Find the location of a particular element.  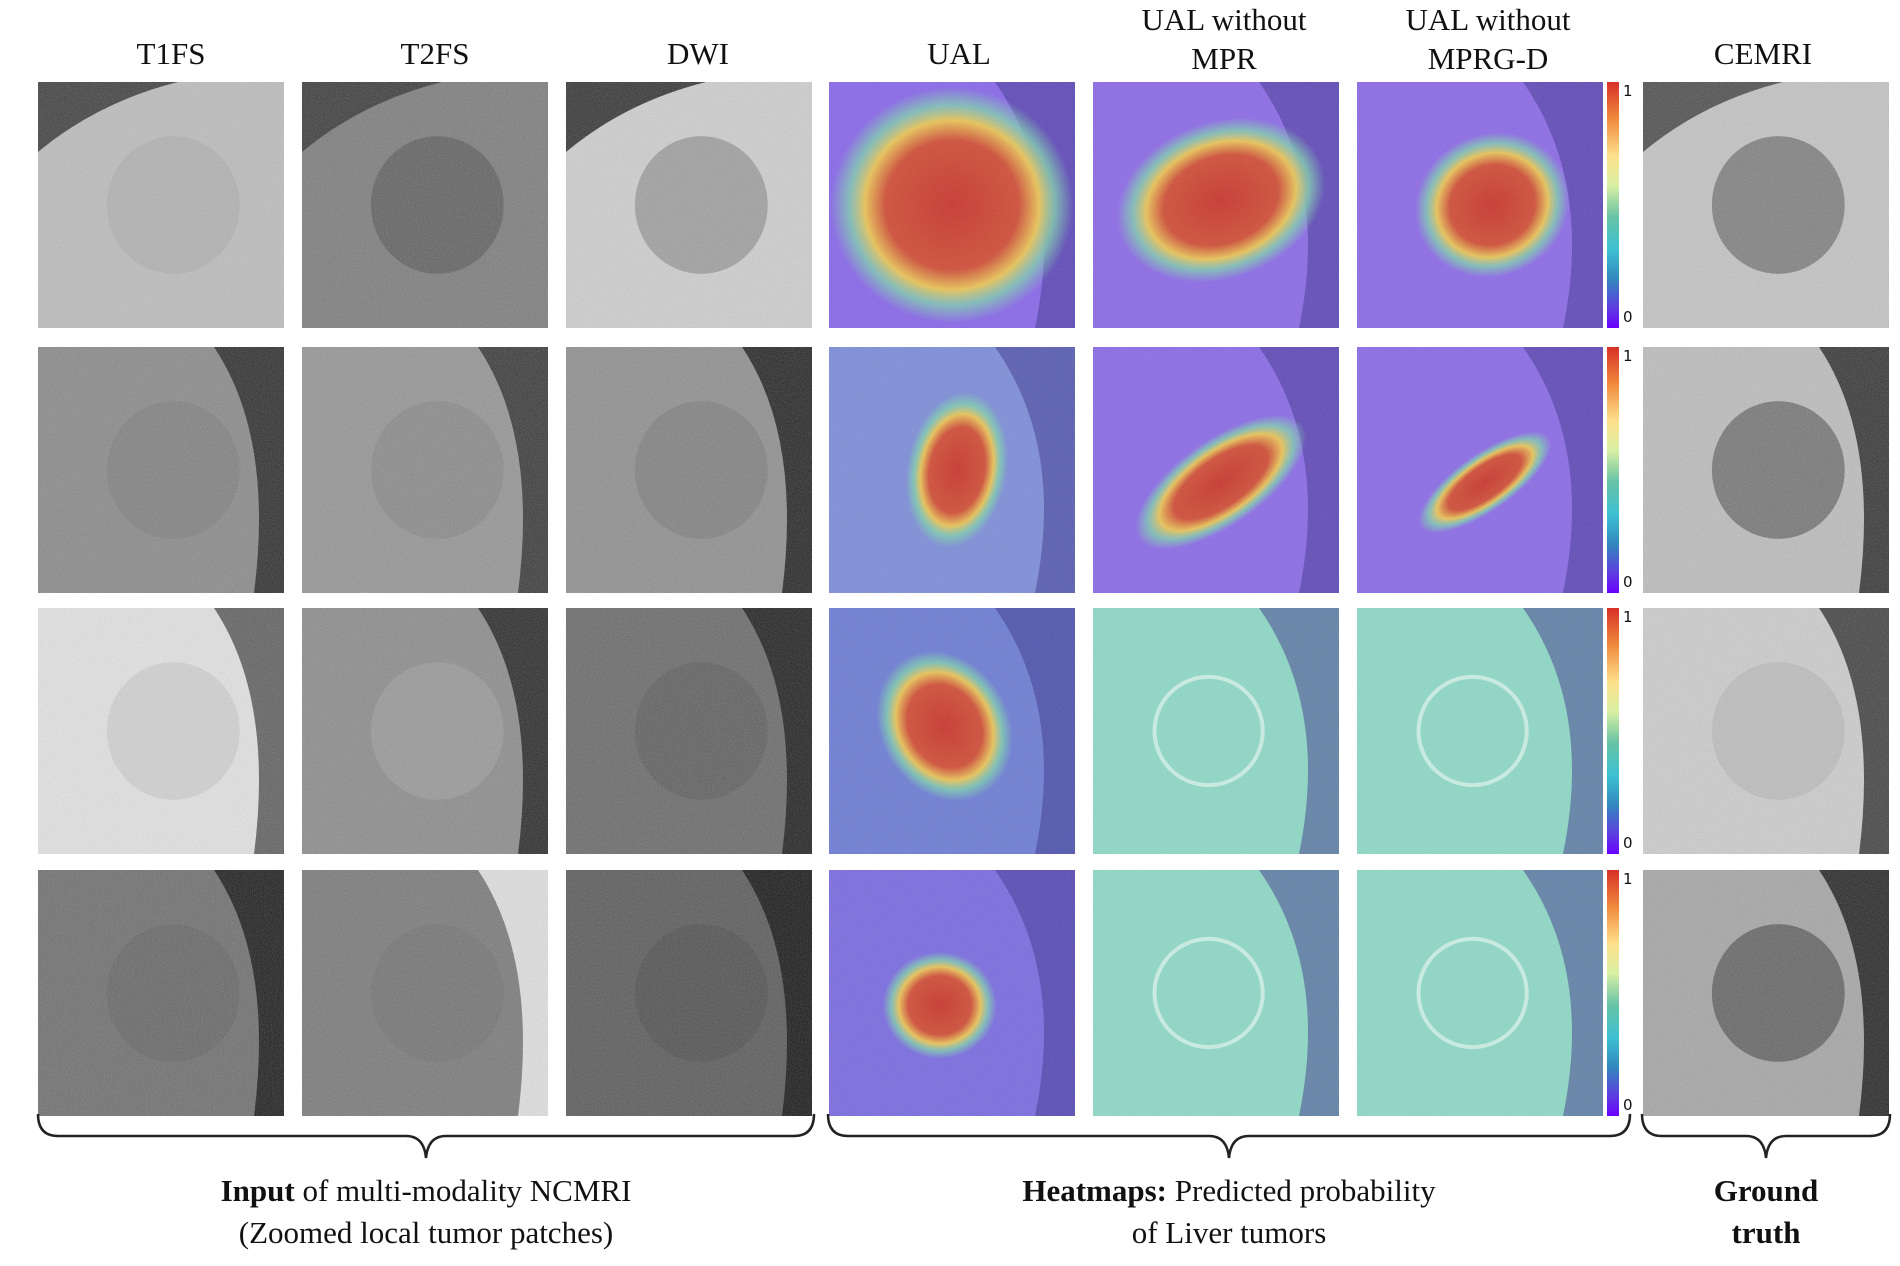

column-header-line2: MPR is located at coordinates (1224, 58).